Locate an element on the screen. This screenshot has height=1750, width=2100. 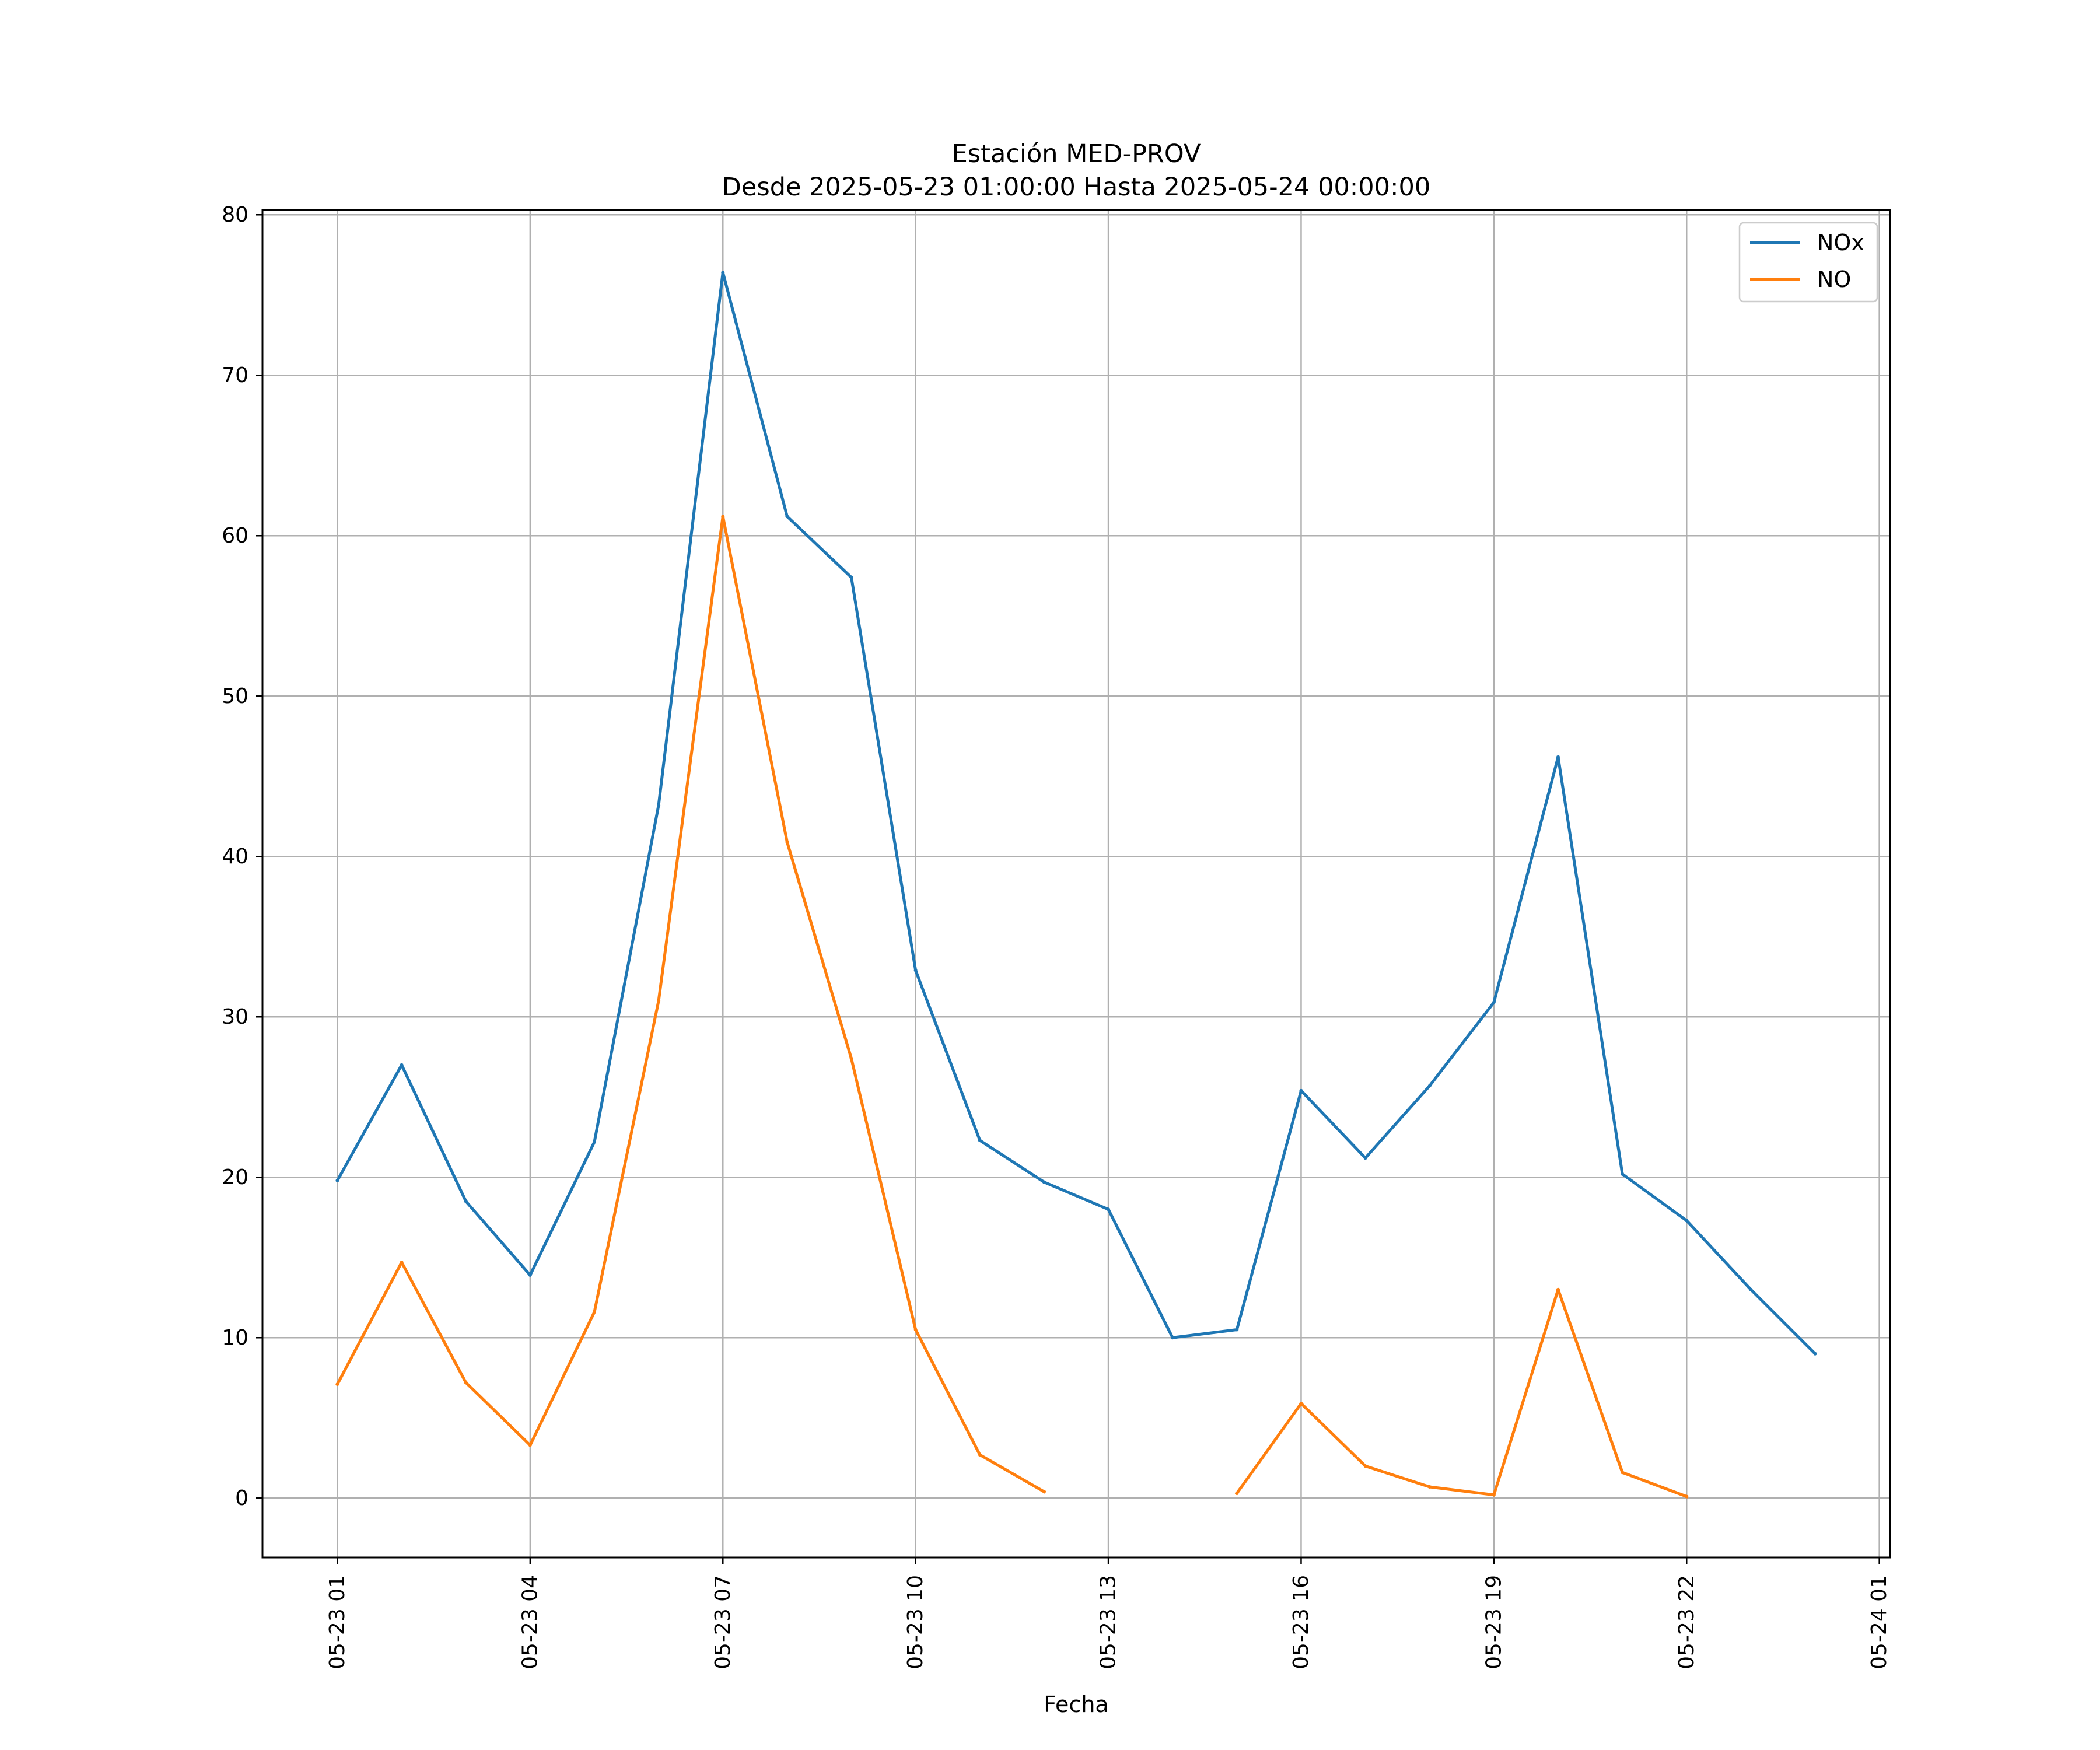
y-tick-label: 20 is located at coordinates (235, 1177).